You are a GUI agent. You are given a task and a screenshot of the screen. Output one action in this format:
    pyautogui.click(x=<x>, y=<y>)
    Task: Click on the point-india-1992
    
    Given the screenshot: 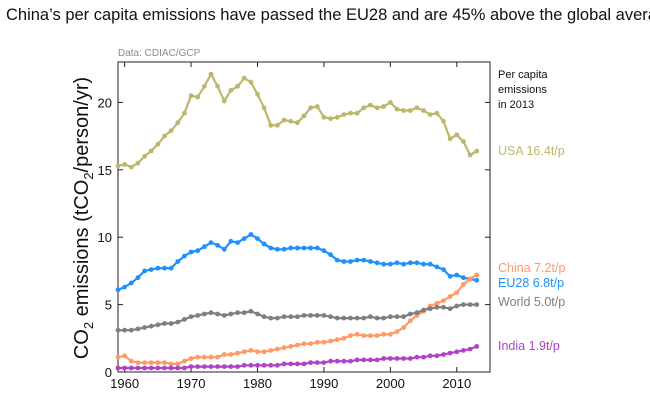 What is the action you would take?
    pyautogui.click(x=337, y=361)
    